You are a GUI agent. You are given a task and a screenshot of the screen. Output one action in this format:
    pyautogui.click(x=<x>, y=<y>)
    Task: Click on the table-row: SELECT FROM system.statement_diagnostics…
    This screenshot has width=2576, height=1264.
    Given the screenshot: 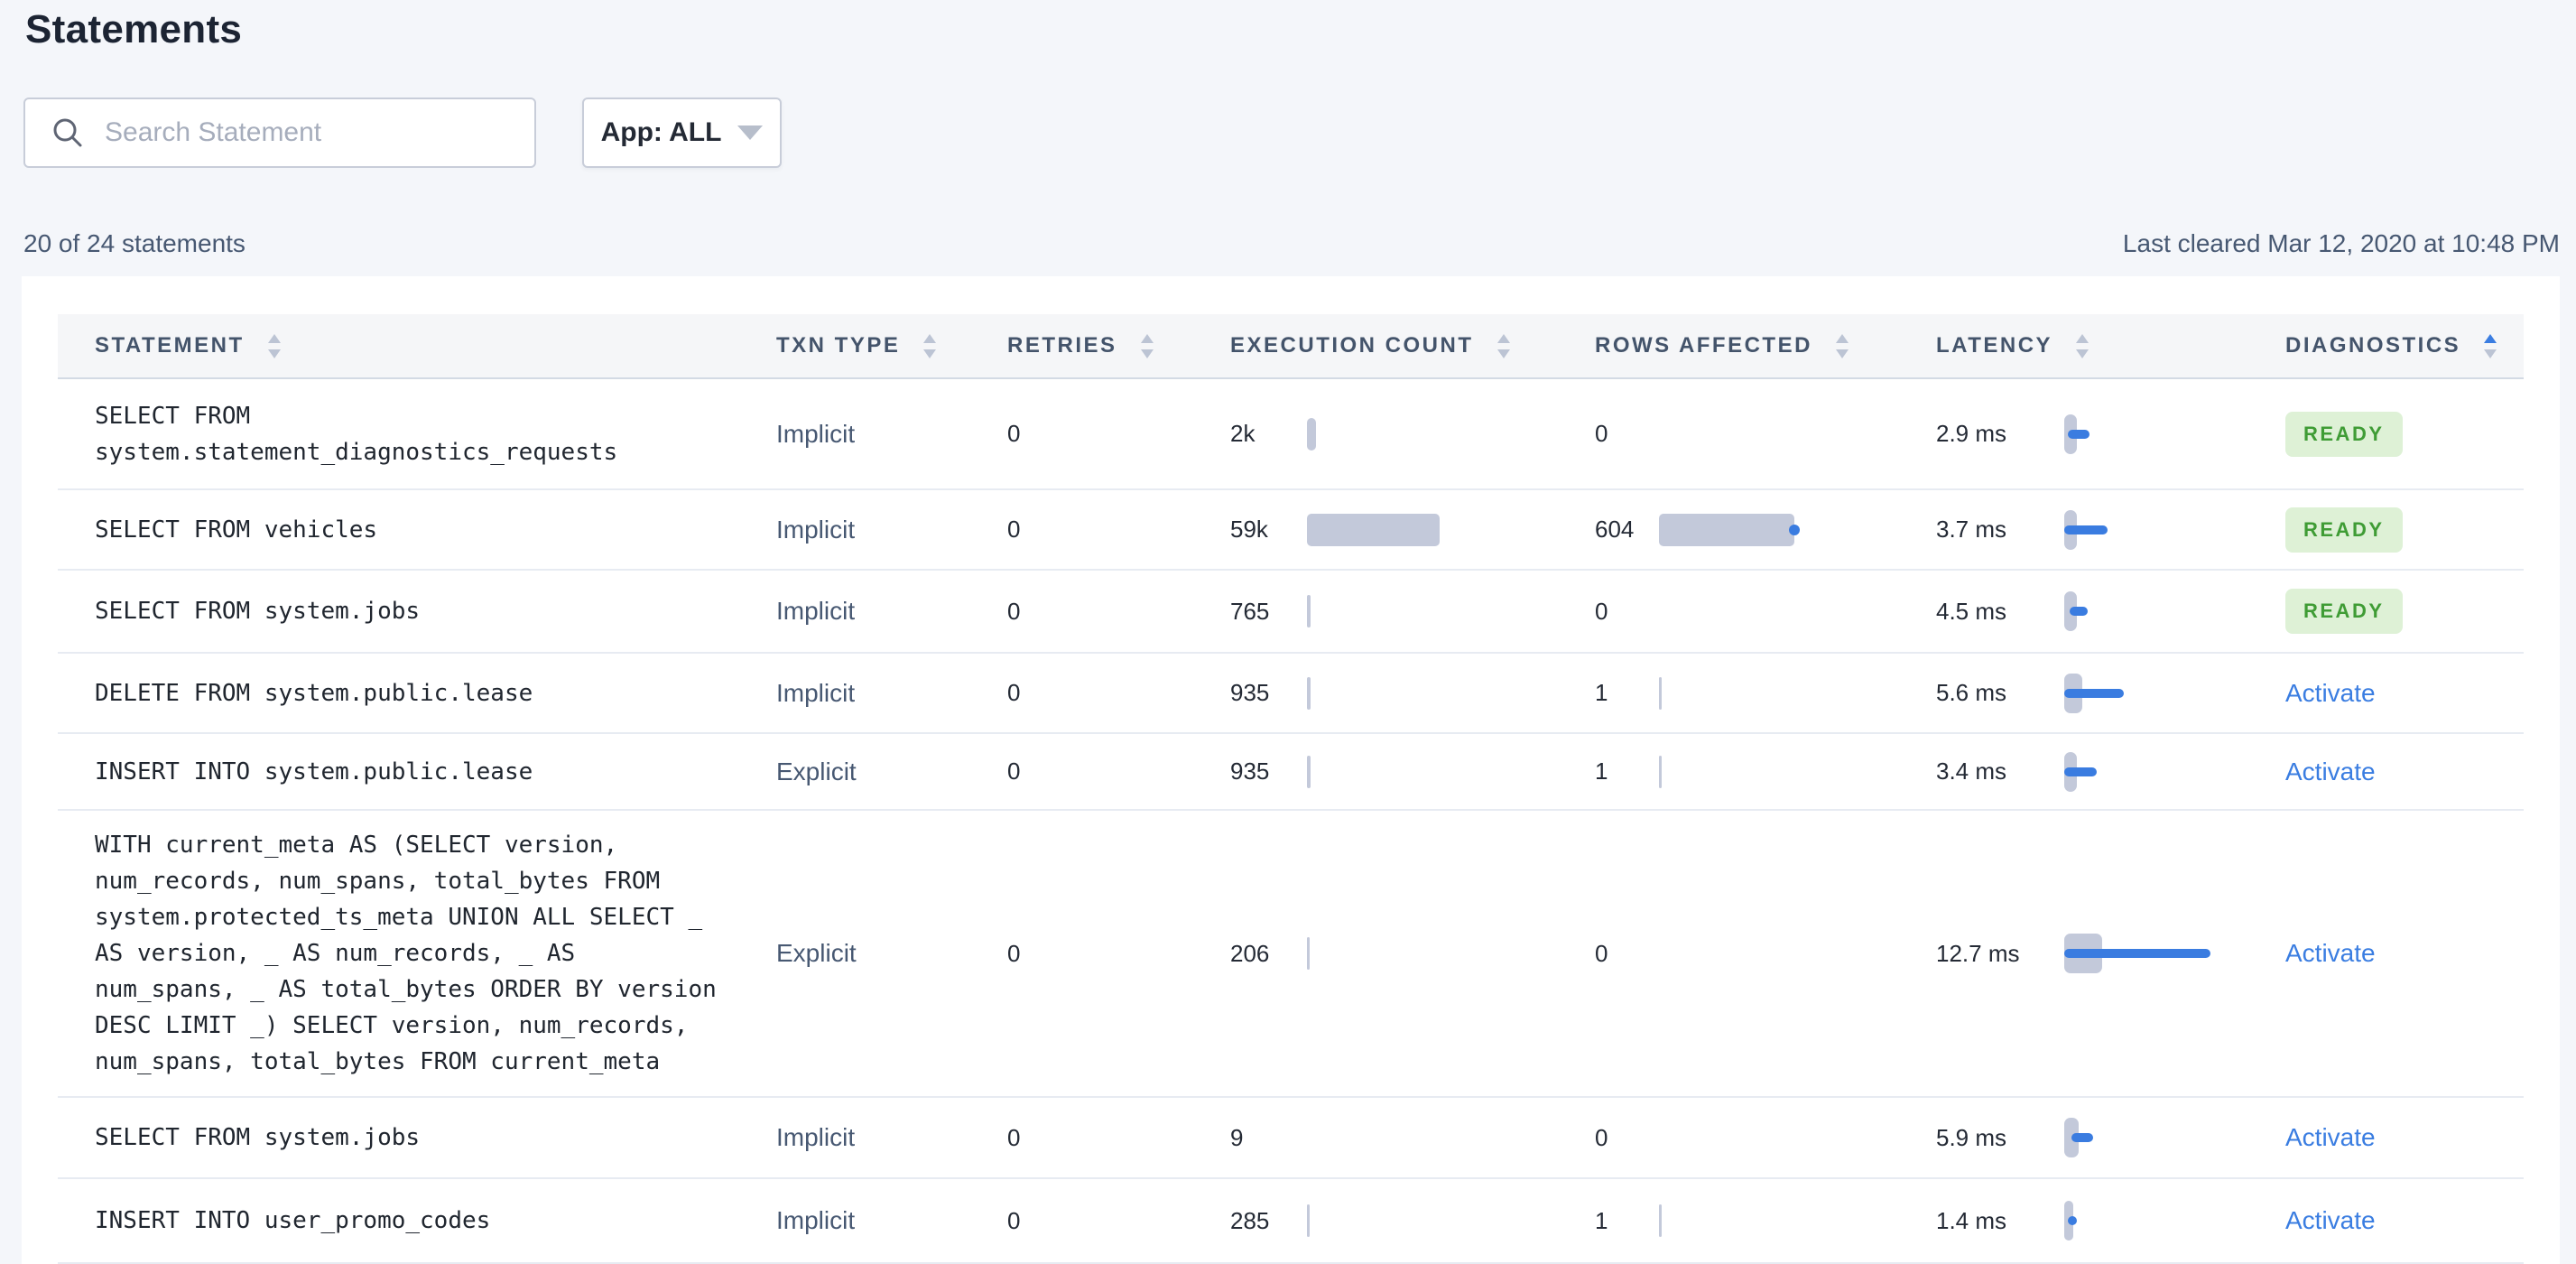 What is the action you would take?
    pyautogui.click(x=1291, y=434)
    